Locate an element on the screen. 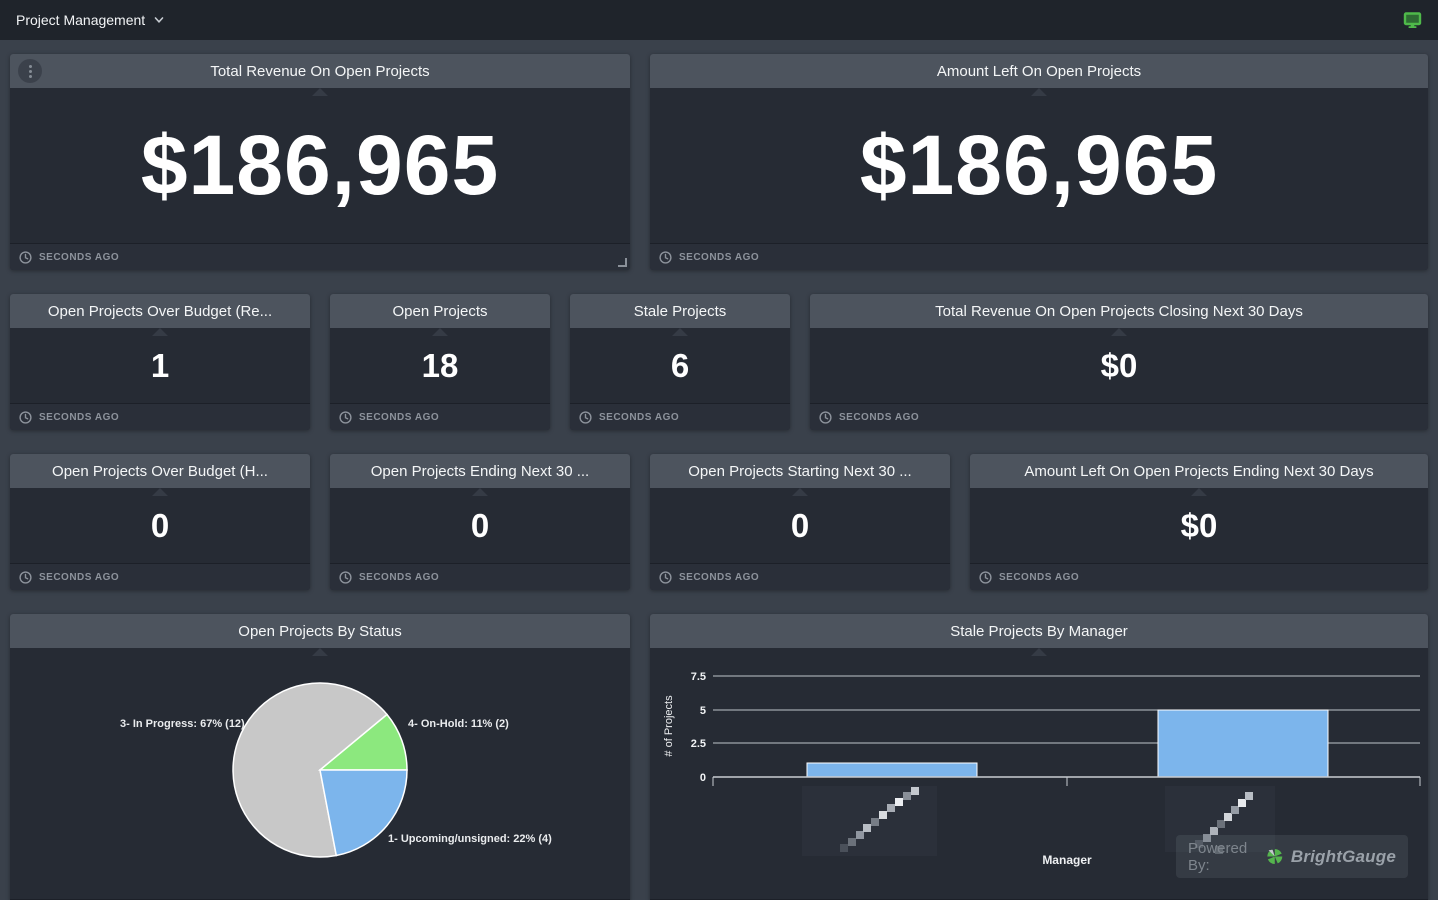  kpi-value: 18 is located at coordinates (440, 365).